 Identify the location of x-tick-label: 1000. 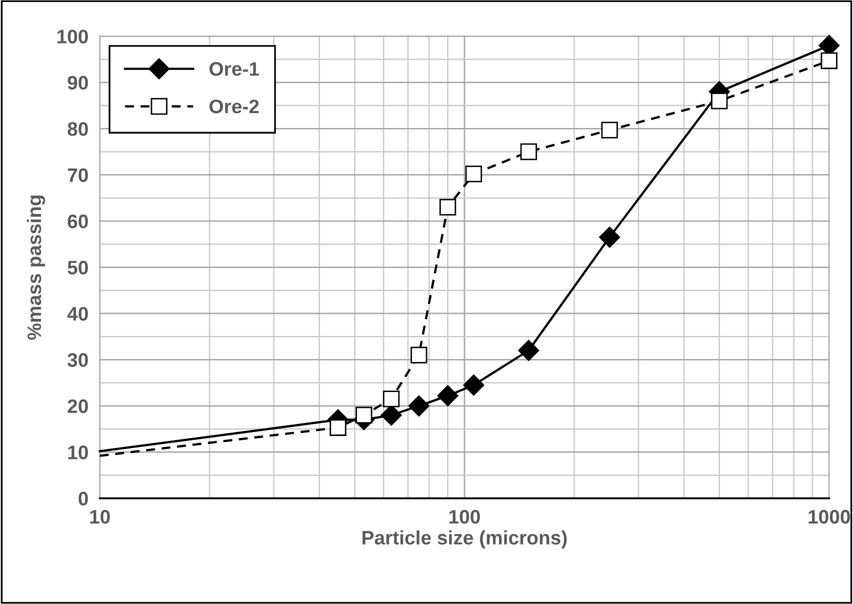
(829, 517).